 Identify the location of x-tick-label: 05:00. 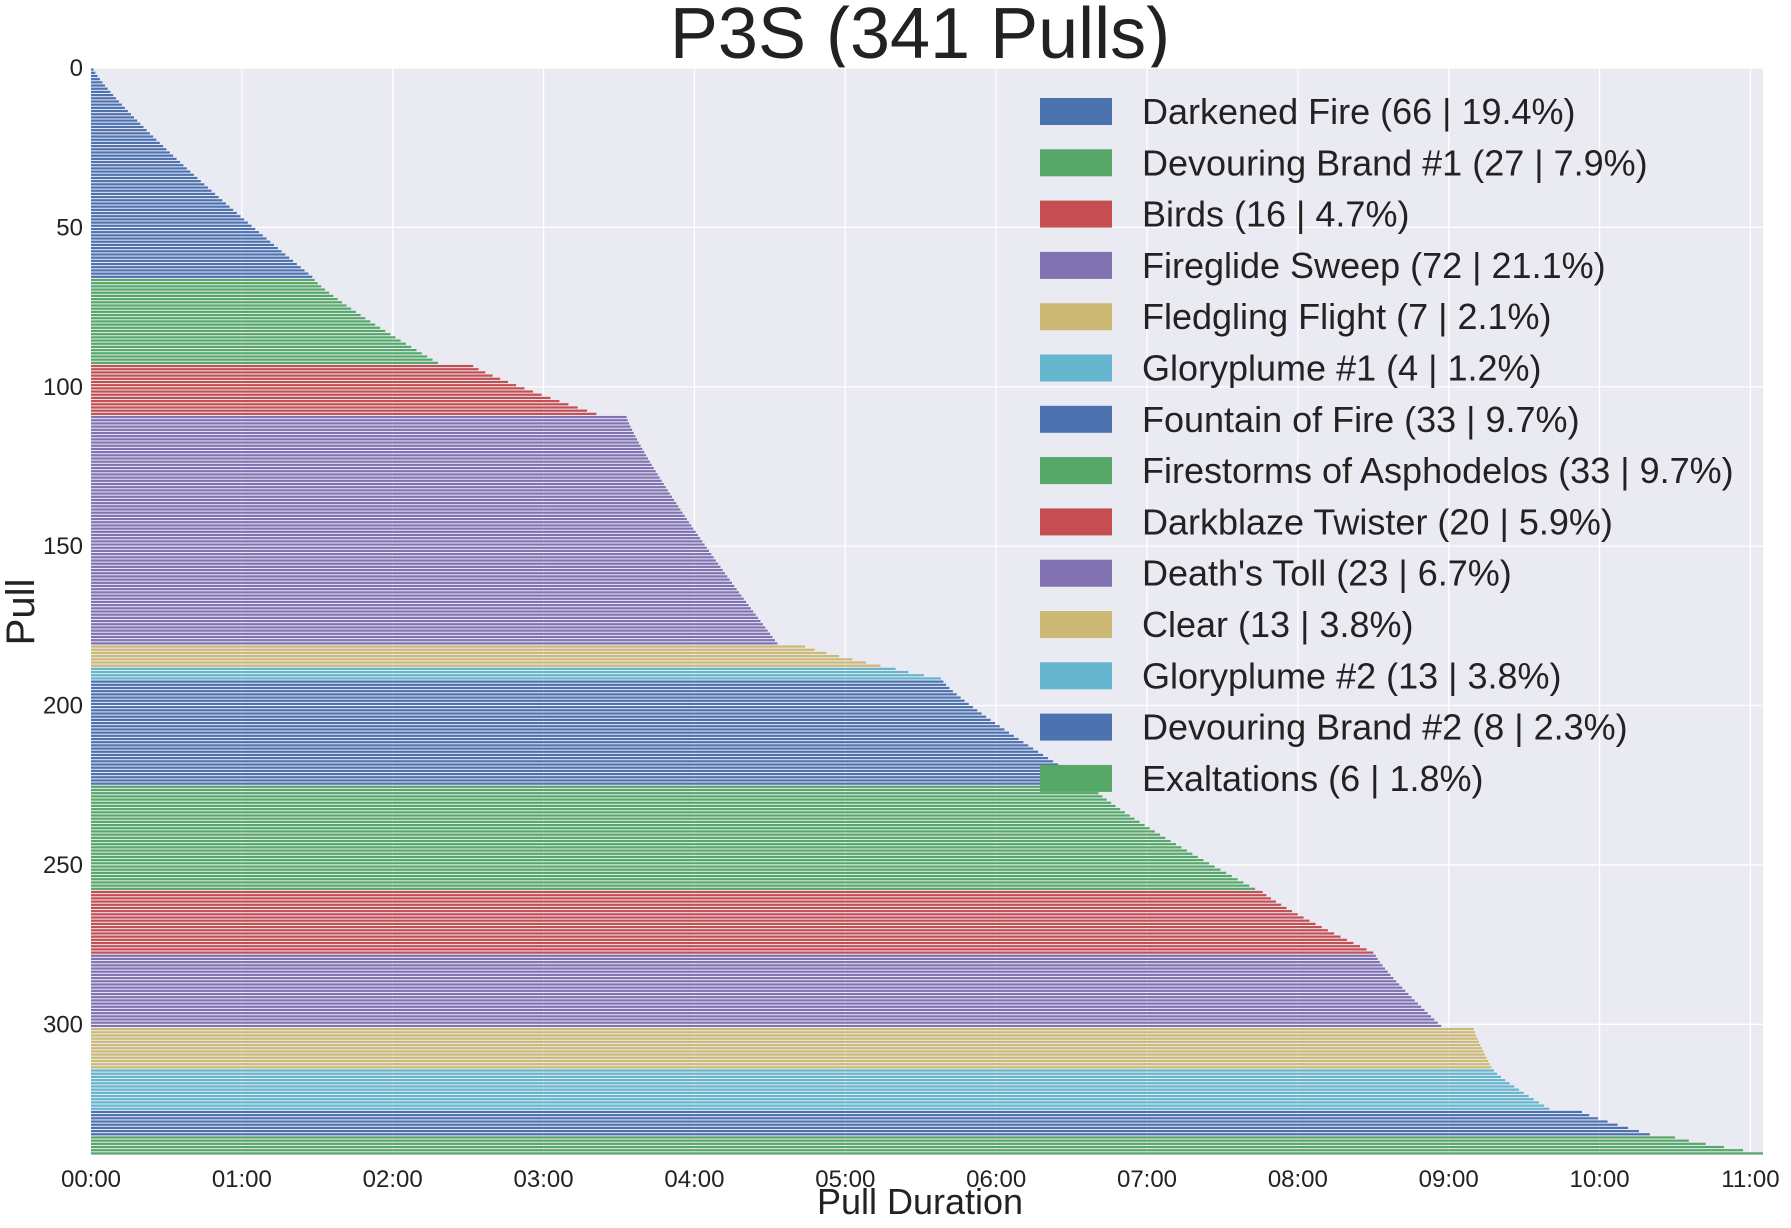
(845, 1179).